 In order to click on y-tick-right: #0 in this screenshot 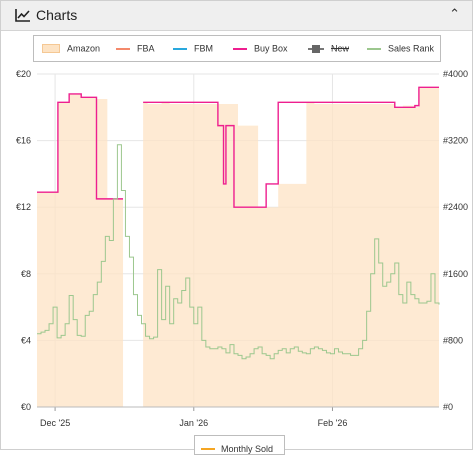, I will do `click(448, 407)`.